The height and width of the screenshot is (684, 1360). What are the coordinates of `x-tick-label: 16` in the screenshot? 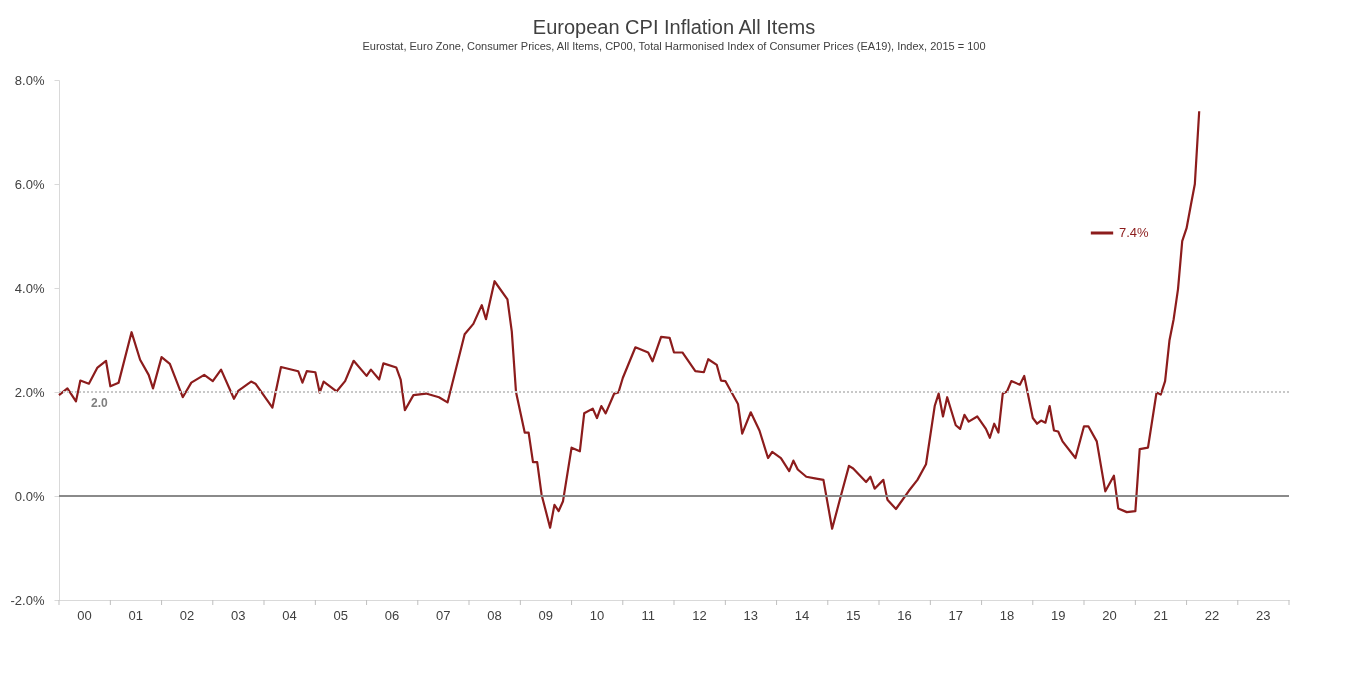 It's located at (904, 615).